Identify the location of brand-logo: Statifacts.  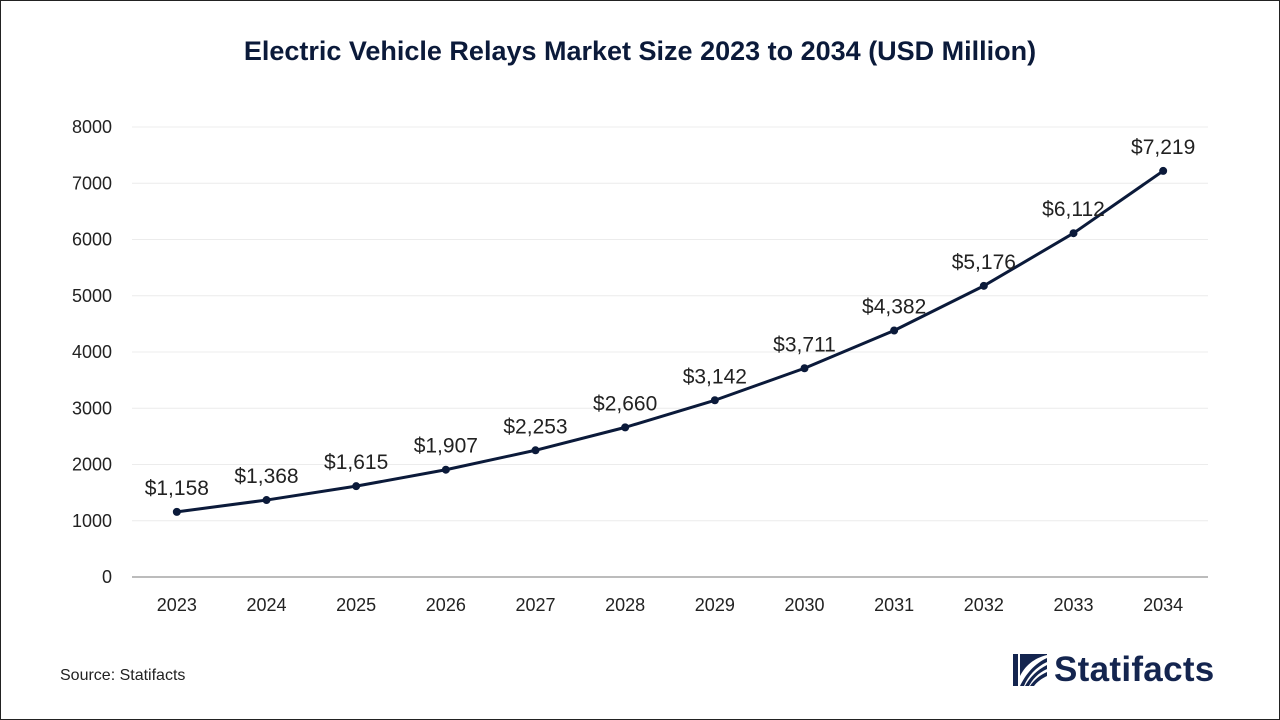
(1113, 670).